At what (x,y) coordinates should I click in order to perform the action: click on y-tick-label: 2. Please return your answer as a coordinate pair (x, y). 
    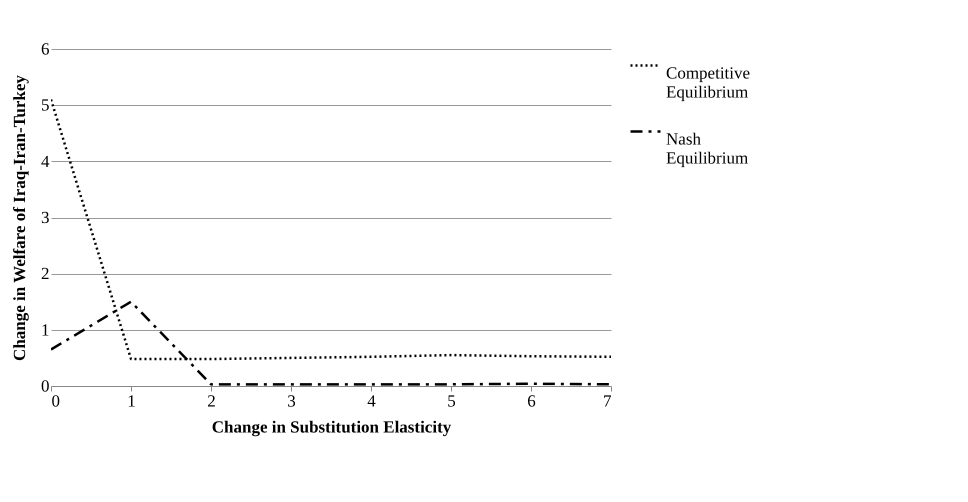
    Looking at the image, I should click on (45, 274).